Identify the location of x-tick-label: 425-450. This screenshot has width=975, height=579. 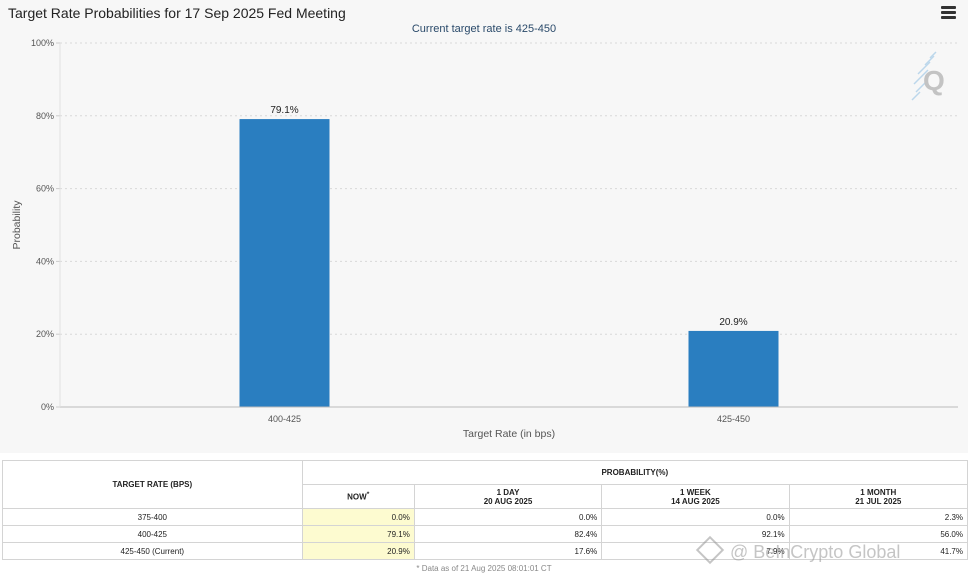
(733, 419).